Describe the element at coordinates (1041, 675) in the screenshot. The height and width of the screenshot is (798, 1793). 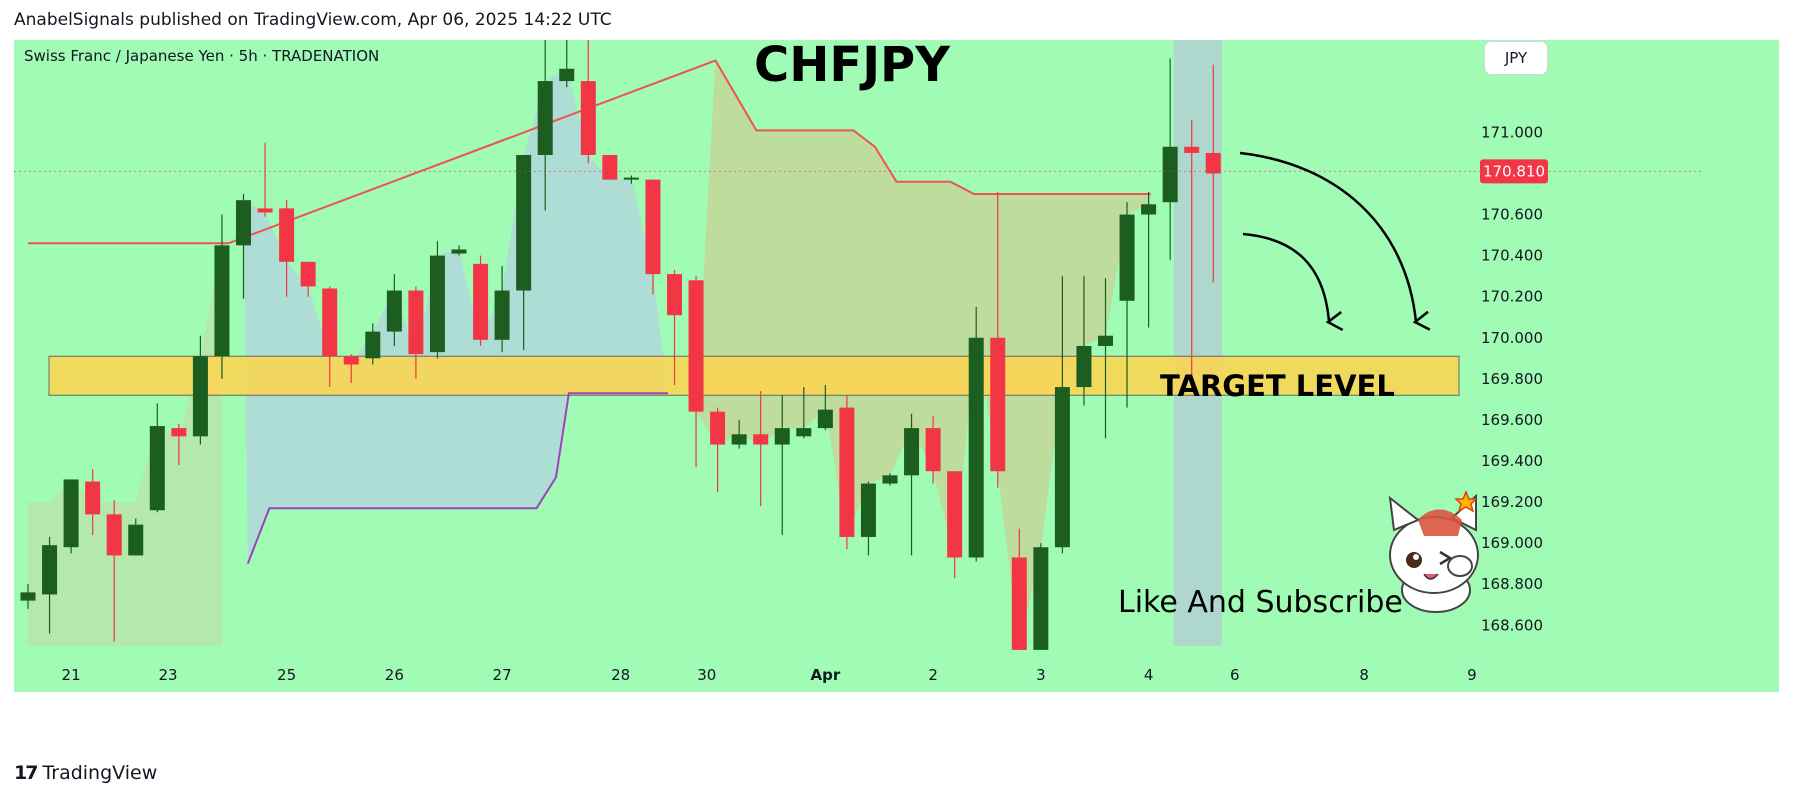
I see `x-tick-label: 3` at that location.